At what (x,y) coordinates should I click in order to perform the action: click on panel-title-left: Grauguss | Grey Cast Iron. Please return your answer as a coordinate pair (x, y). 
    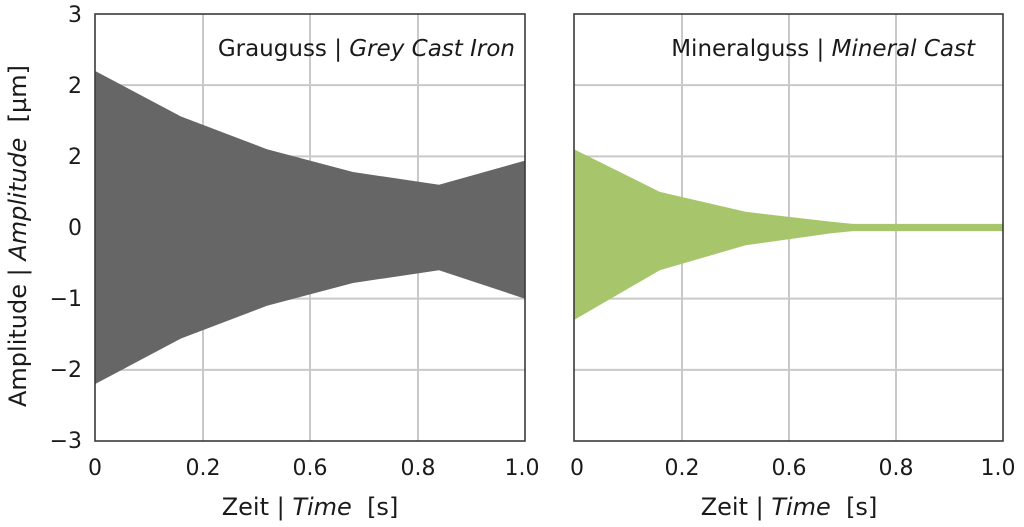
    Looking at the image, I should click on (366, 49).